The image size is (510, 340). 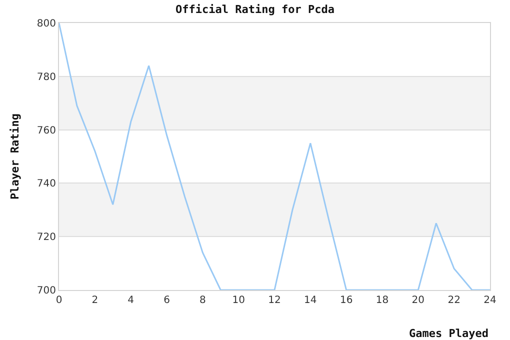 I want to click on x-tick-label: 24, so click(x=490, y=300).